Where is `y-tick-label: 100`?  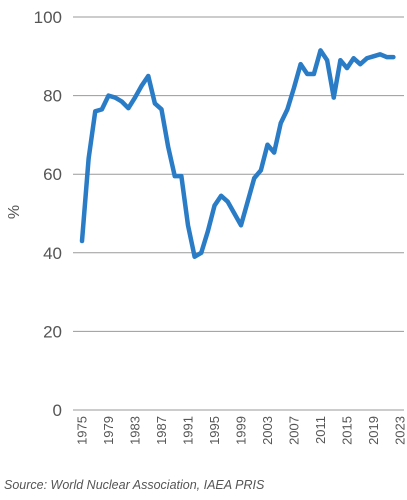 y-tick-label: 100 is located at coordinates (48, 17).